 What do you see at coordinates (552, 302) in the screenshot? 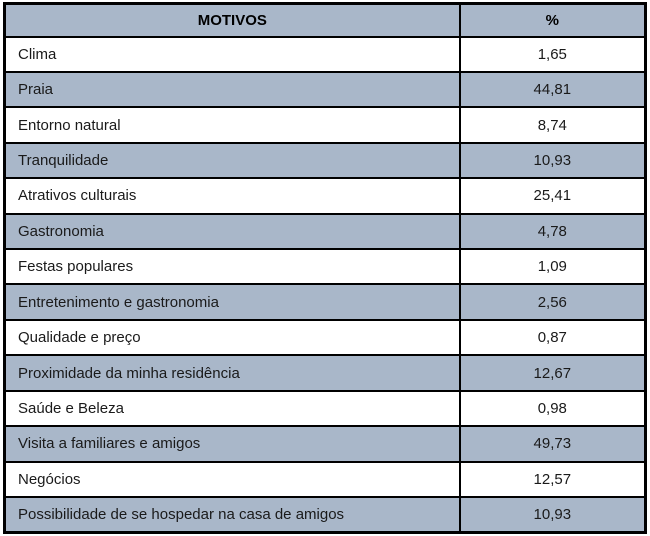
I see `percent-cell: 2,56` at bounding box center [552, 302].